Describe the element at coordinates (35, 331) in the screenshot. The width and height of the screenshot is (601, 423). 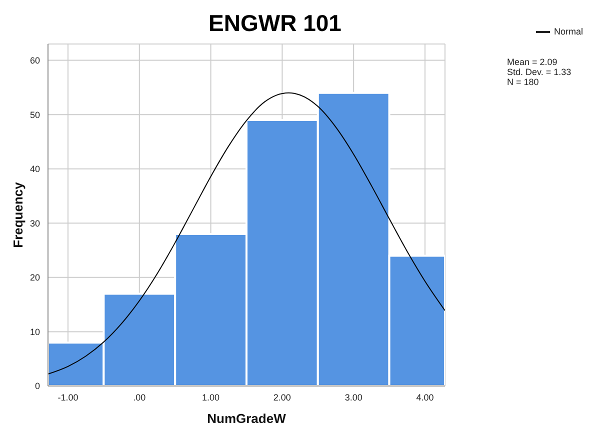
I see `y-tick-label: 10` at that location.